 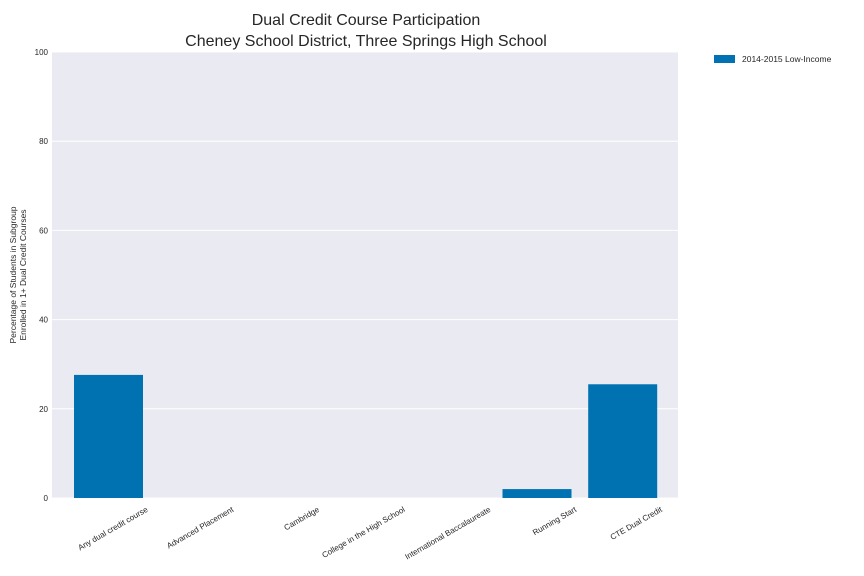 I want to click on legend-swatch, so click(x=724, y=59).